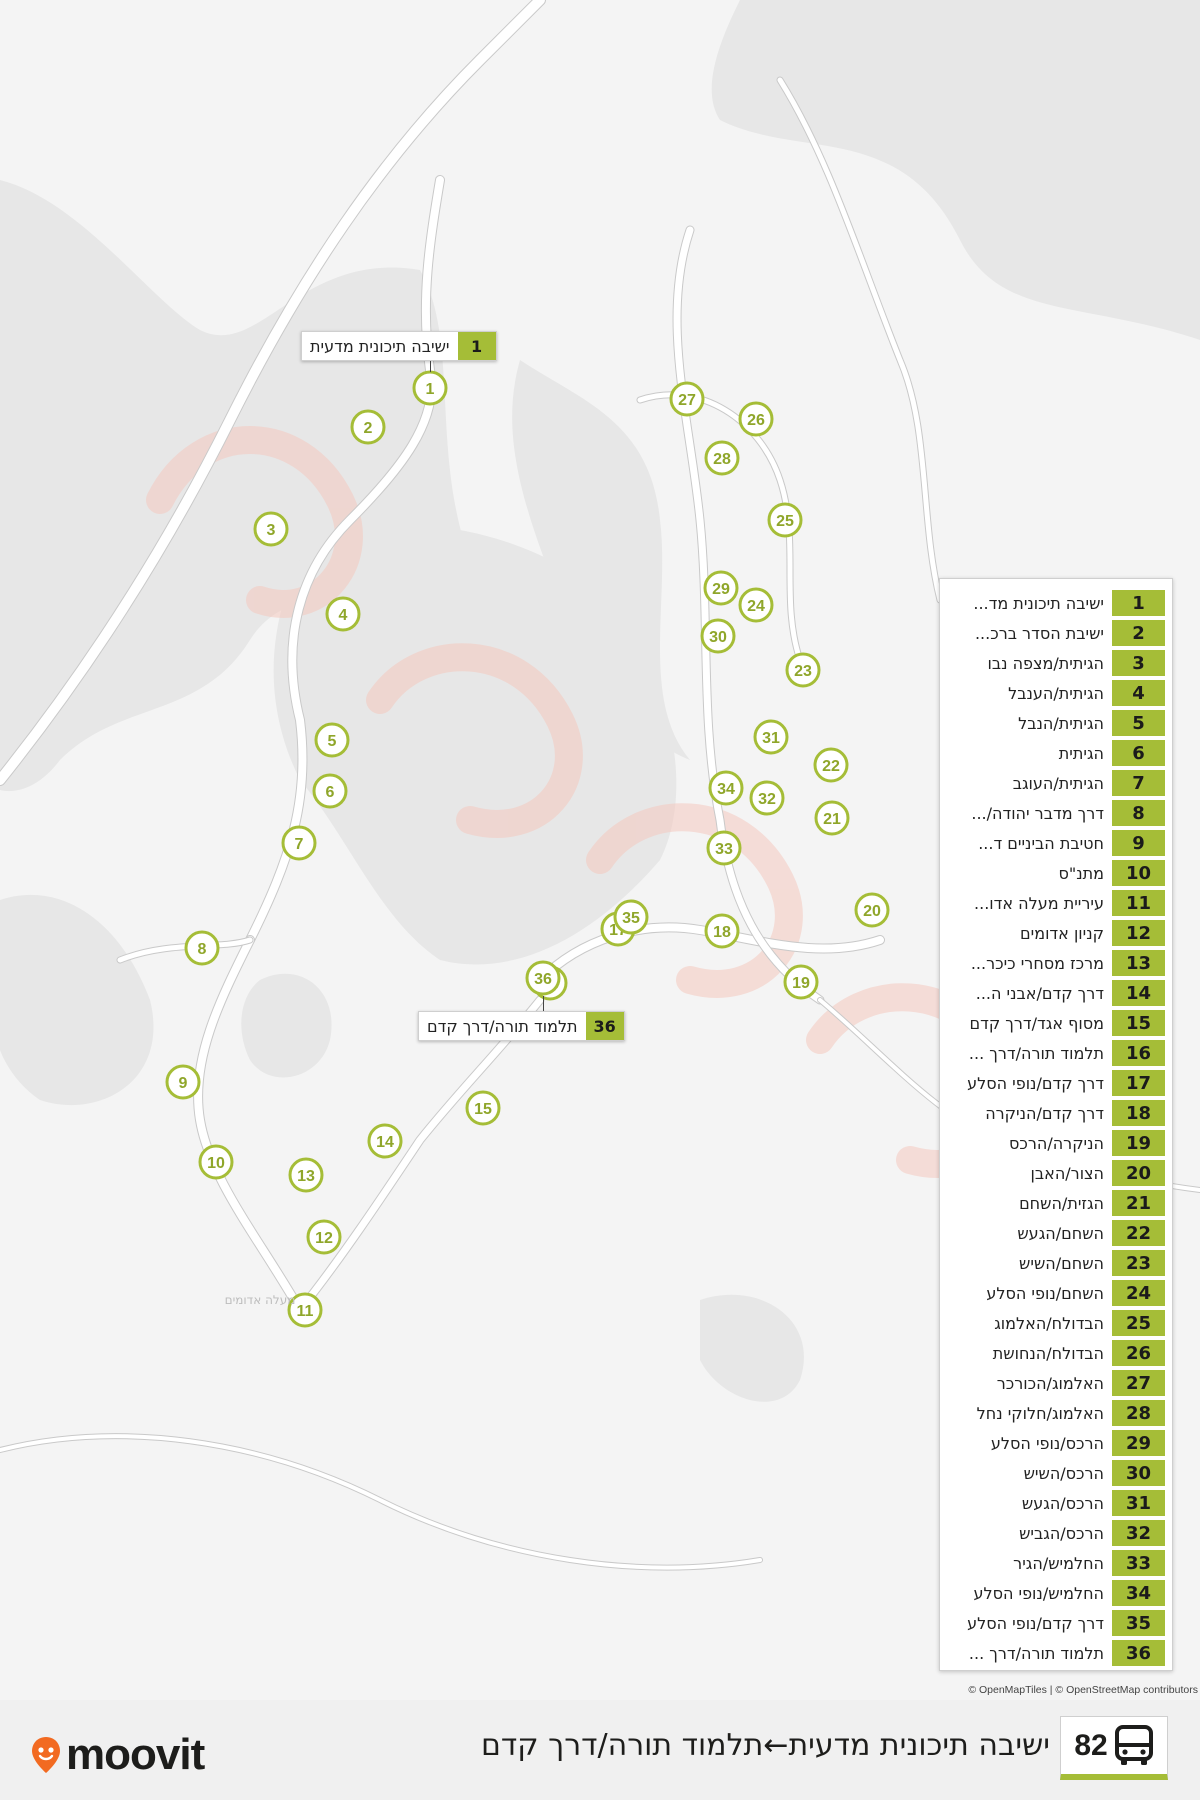 This screenshot has height=1800, width=1200. I want to click on bus-stop-marker: 10, so click(216, 1162).